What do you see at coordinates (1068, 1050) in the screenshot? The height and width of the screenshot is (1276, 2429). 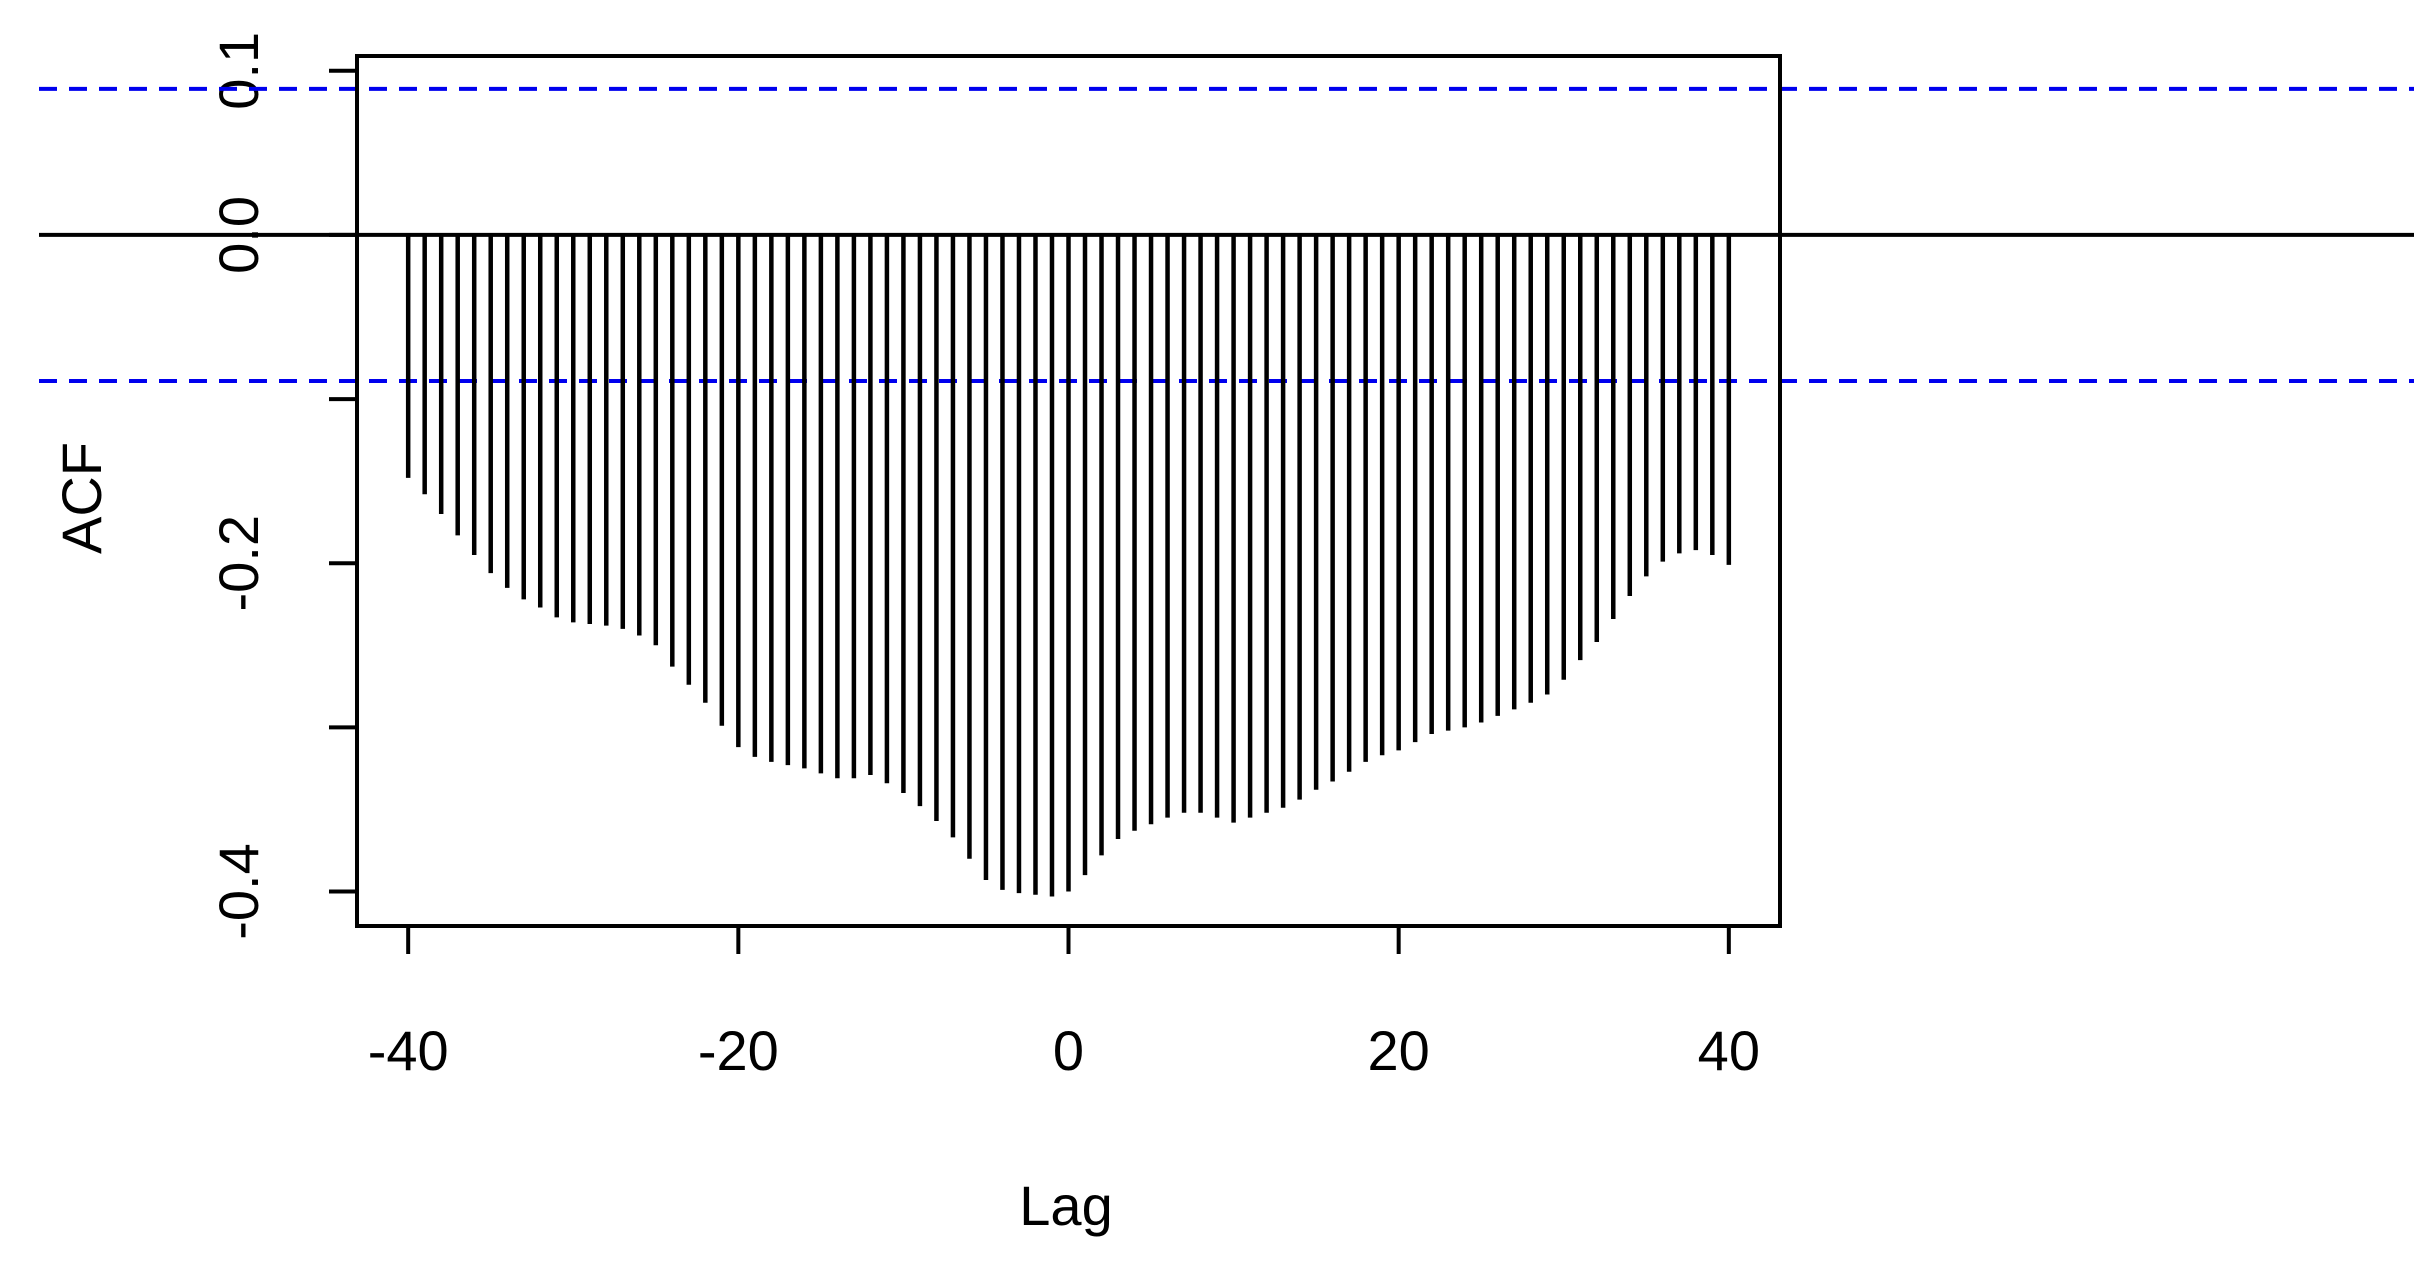 I see `x-tick-label: 0` at bounding box center [1068, 1050].